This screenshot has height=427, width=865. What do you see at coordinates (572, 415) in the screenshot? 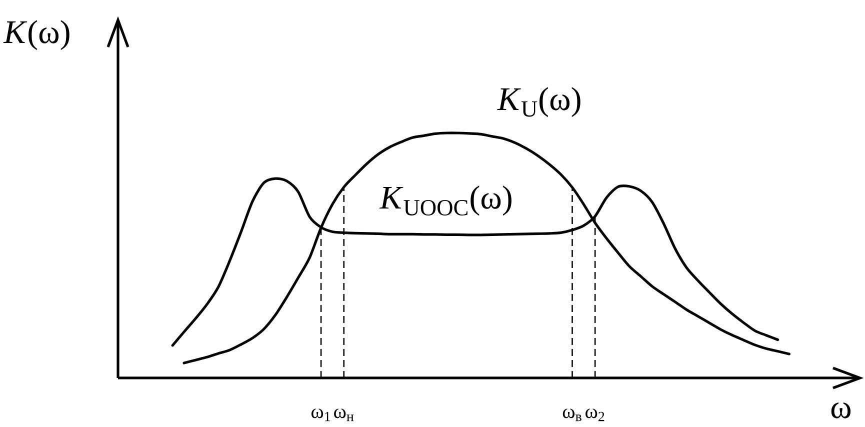
I see `x-tick-label: ω$_{в}$` at bounding box center [572, 415].